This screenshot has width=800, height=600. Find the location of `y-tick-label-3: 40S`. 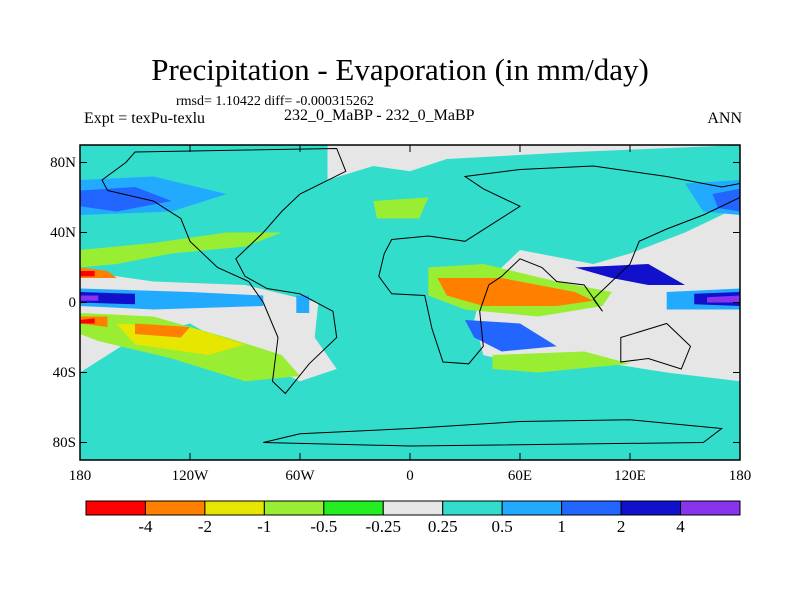

y-tick-label-3: 40S is located at coordinates (64, 372).